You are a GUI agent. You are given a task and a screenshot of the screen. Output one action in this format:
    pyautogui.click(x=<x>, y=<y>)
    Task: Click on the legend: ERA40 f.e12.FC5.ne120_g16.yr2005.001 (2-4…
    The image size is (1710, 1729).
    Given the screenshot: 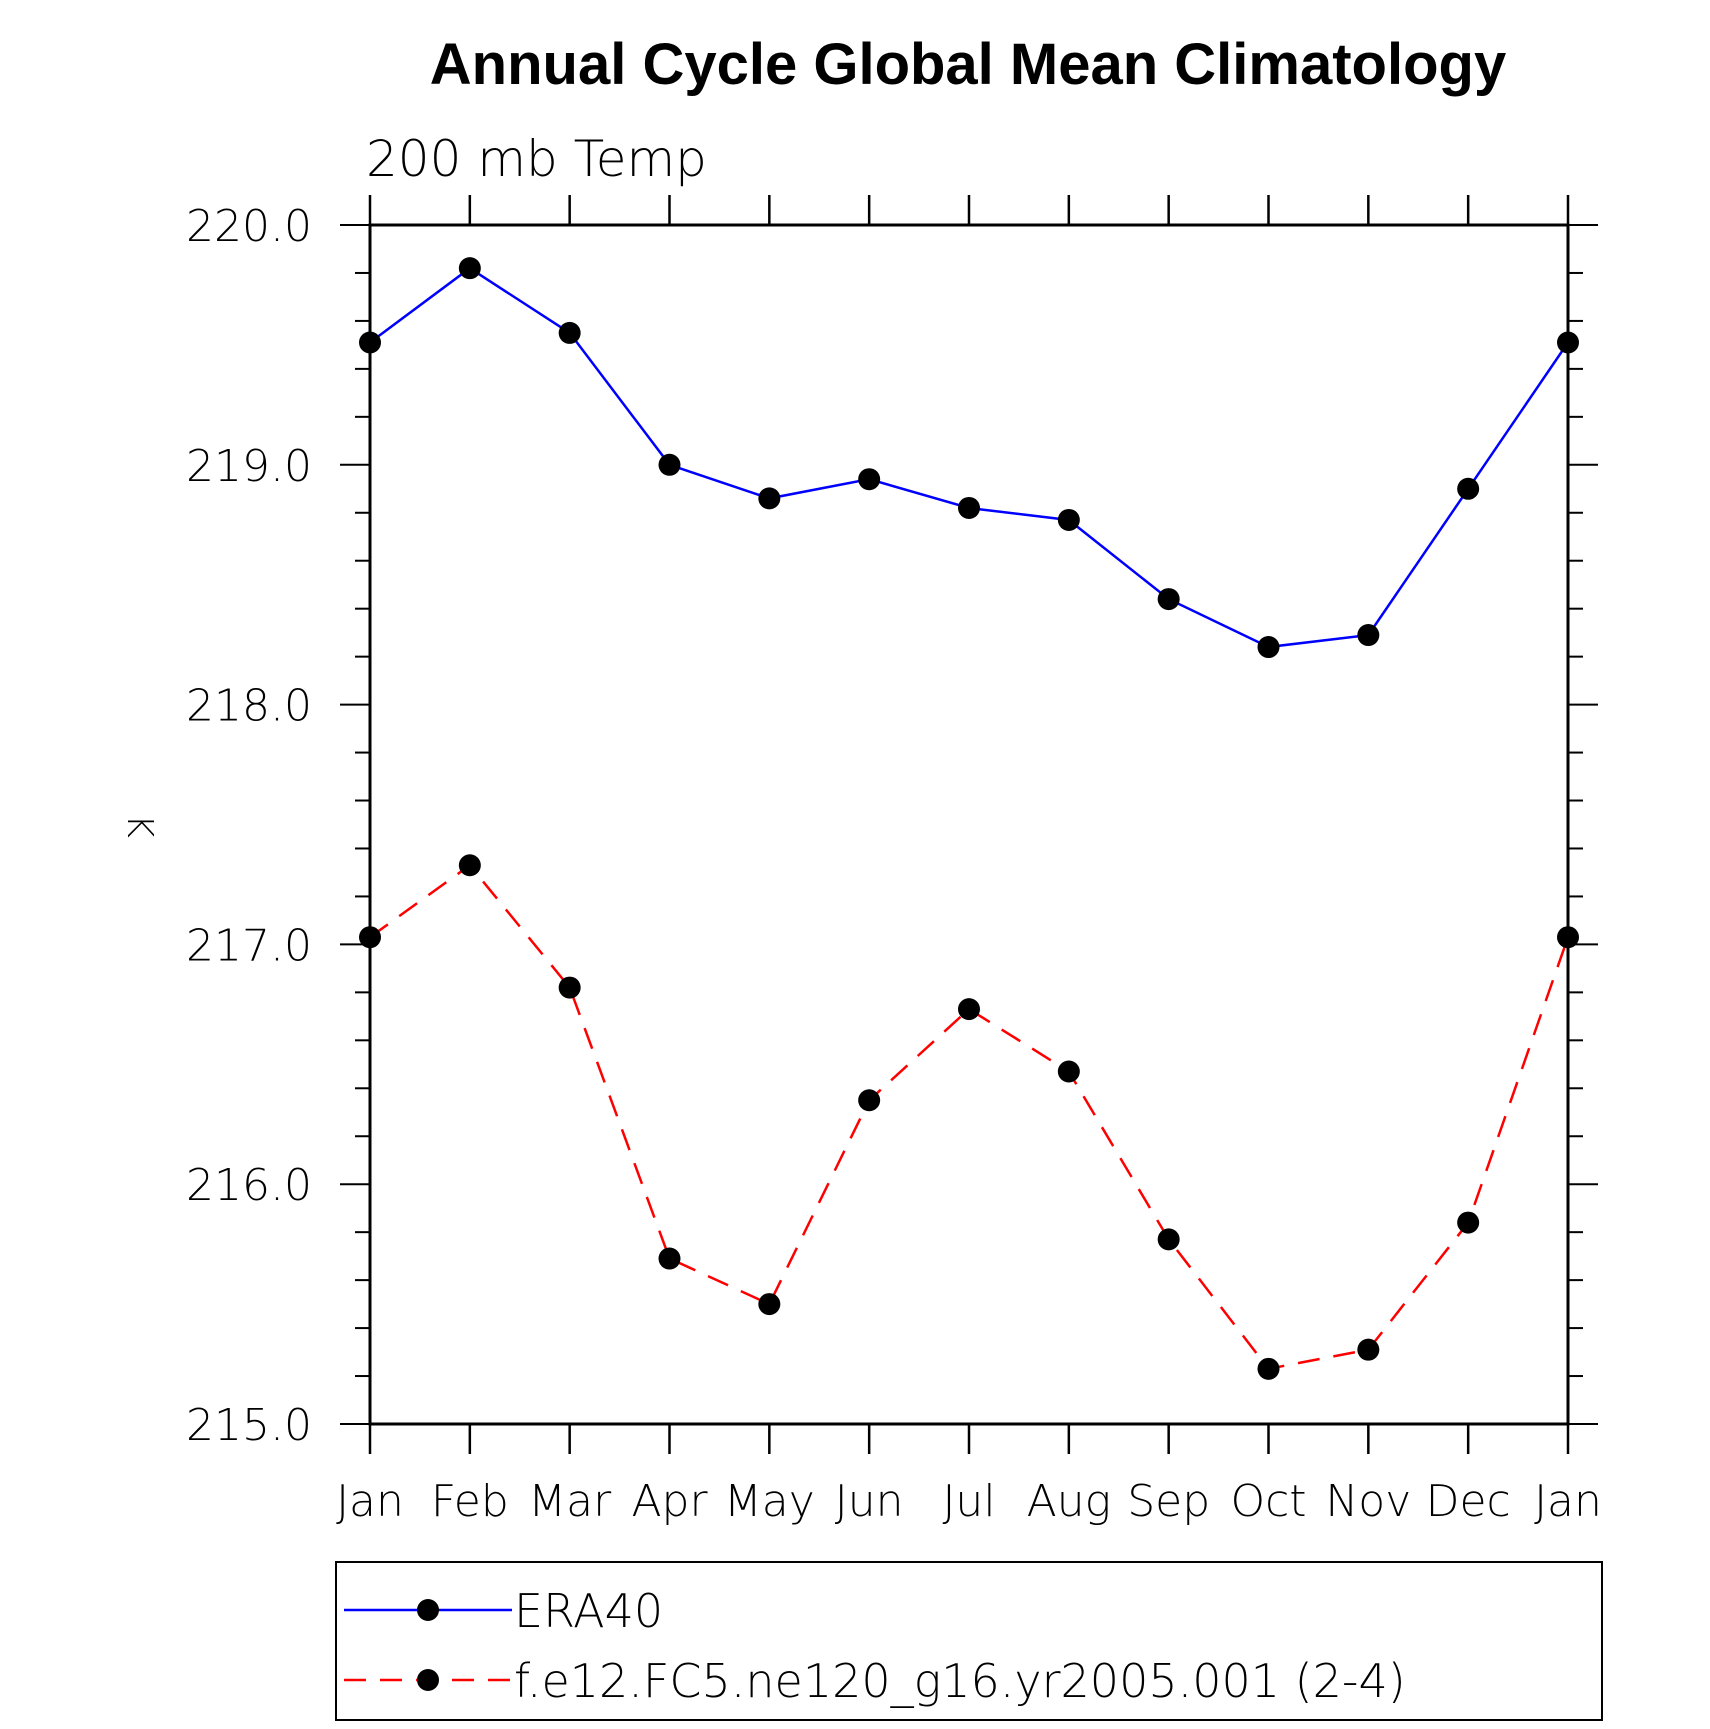 What is the action you would take?
    pyautogui.click(x=969, y=1641)
    